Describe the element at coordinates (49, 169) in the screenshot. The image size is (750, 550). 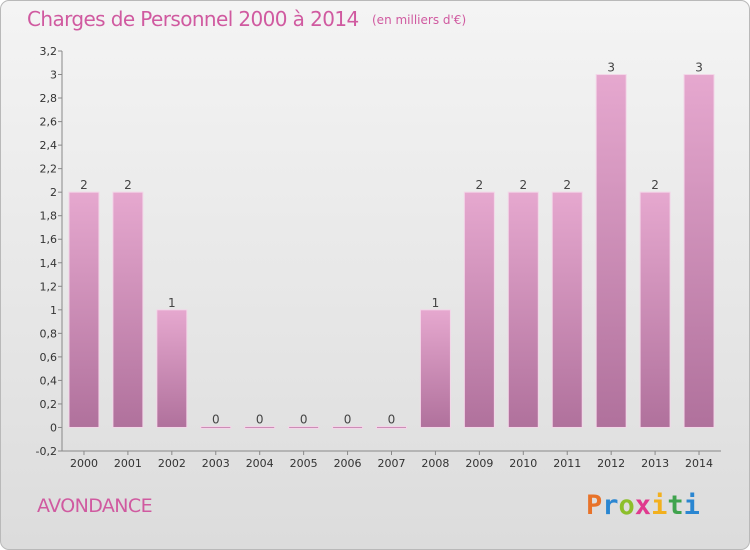
I see `y-tick-label: 2,2` at that location.